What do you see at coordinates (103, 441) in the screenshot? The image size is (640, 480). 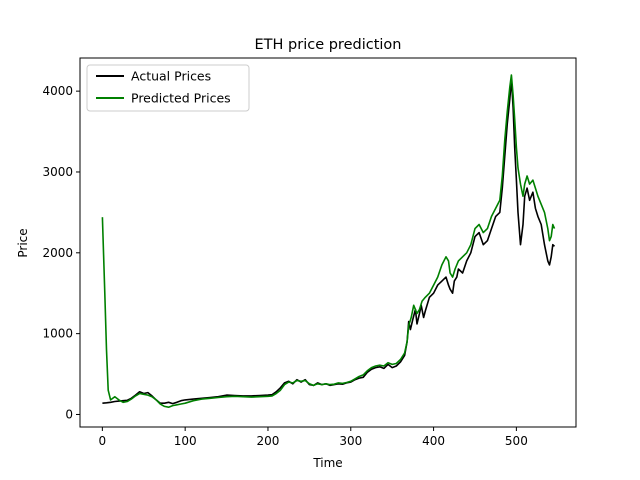 I see `x-tick-label: 0` at bounding box center [103, 441].